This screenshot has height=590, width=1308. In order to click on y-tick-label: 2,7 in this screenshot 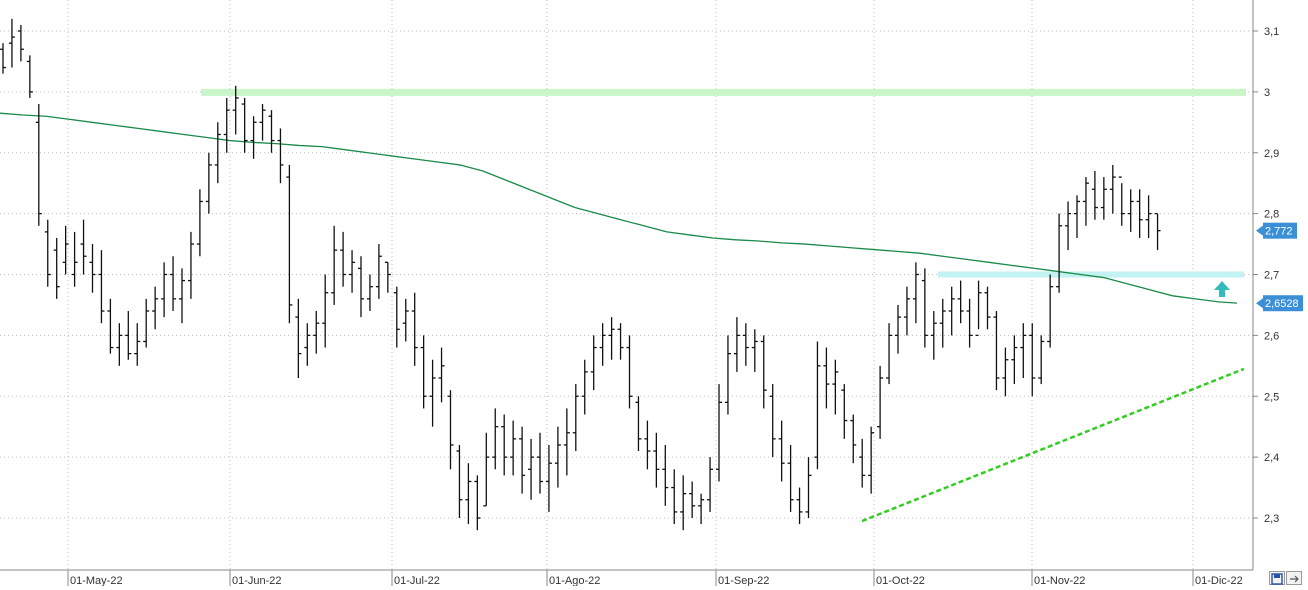, I will do `click(1271, 276)`.